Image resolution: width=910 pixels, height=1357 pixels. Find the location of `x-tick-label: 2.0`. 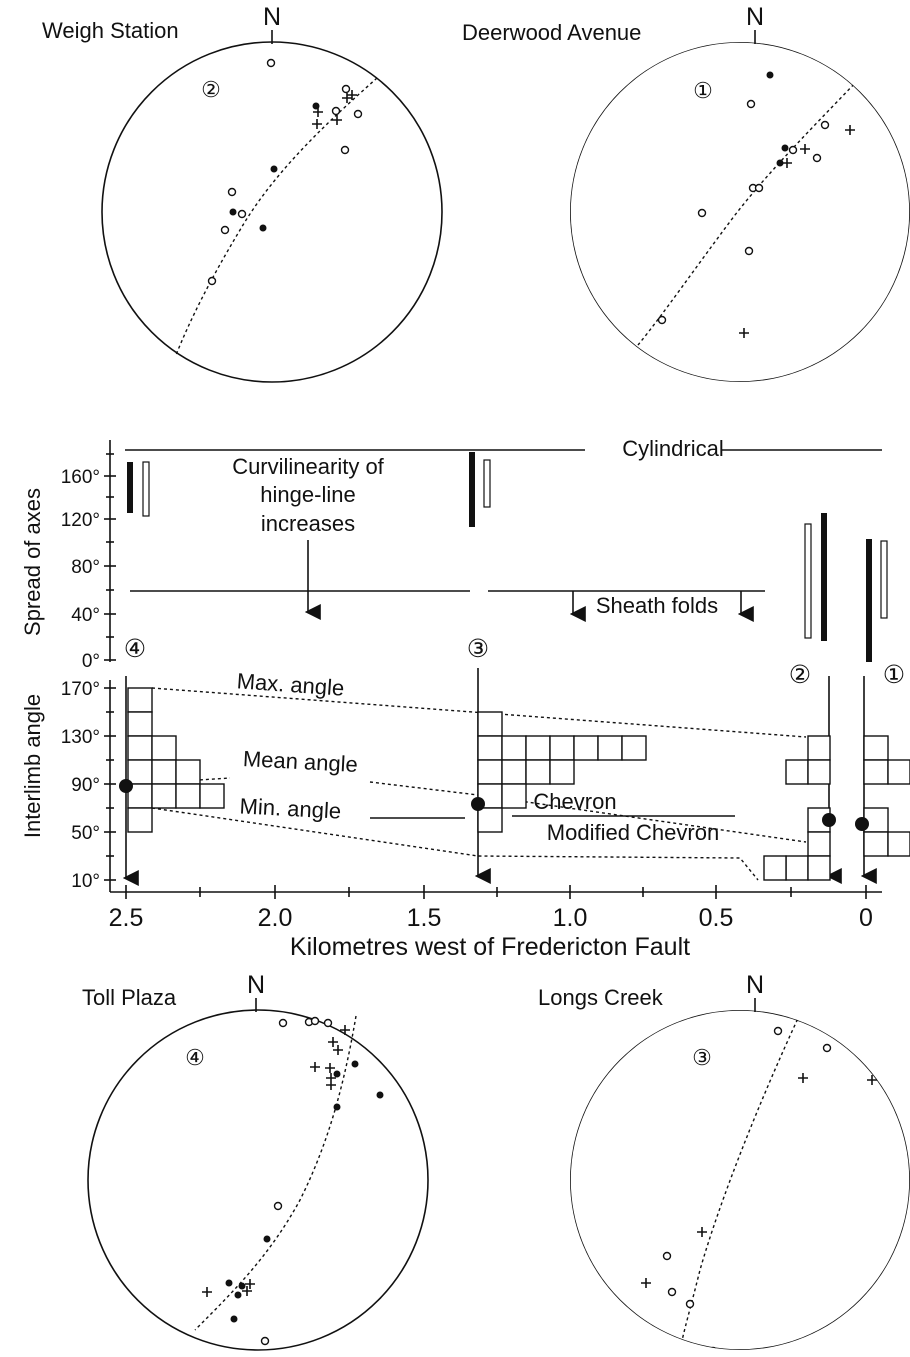

x-tick-label: 2.0 is located at coordinates (275, 918).